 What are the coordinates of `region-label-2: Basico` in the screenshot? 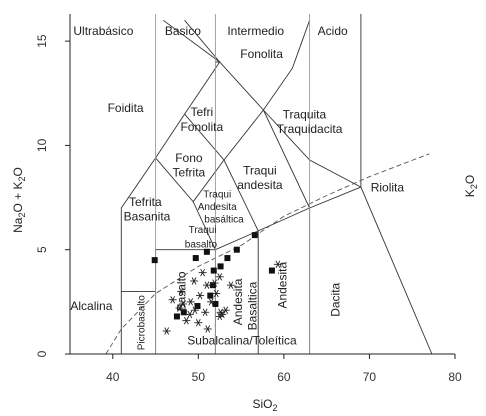 It's located at (183, 31).